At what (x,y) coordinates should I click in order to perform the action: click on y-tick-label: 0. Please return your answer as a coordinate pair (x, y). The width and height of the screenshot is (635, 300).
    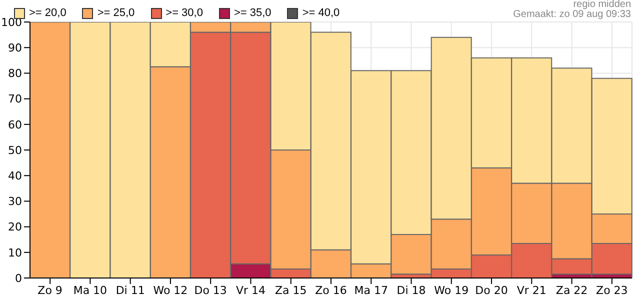
    Looking at the image, I should click on (18, 278).